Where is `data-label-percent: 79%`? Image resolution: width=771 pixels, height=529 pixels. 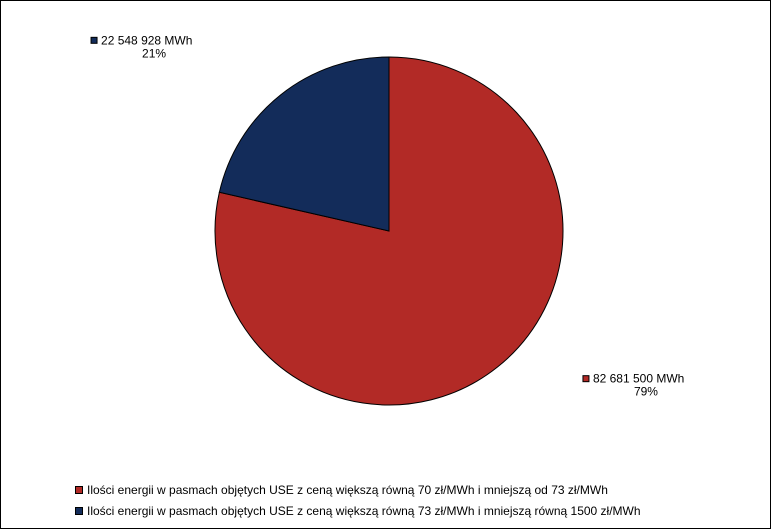
data-label-percent: 79% is located at coordinates (646, 392).